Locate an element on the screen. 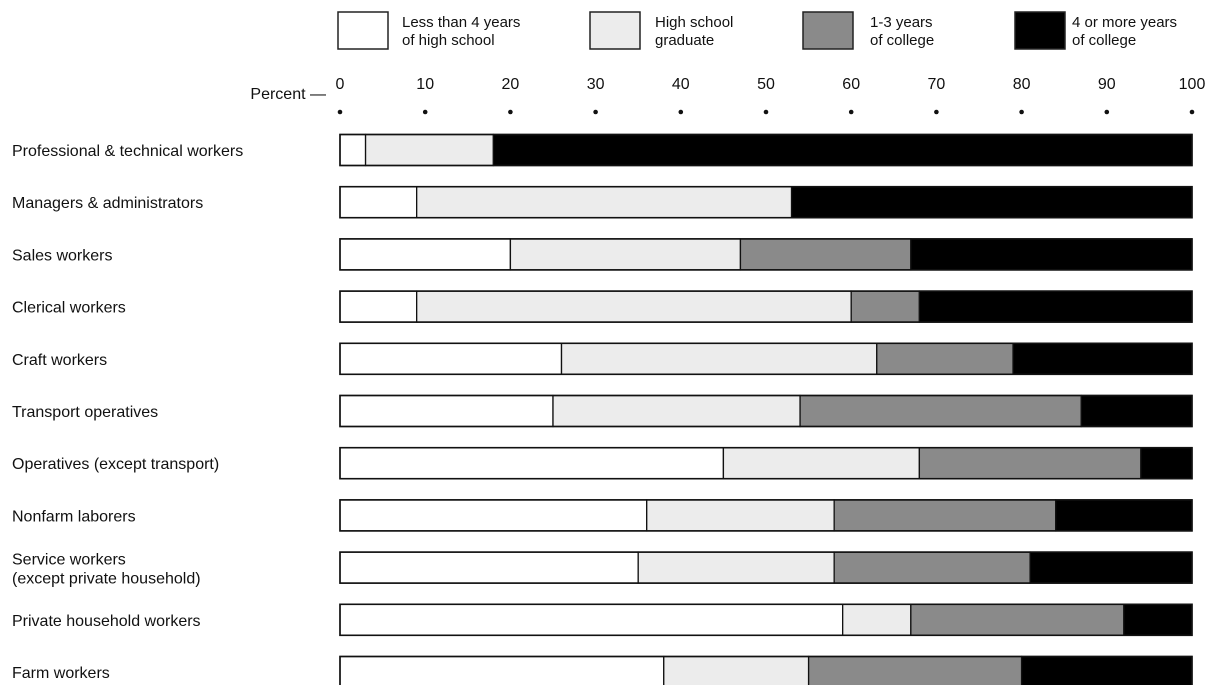  category-label: Clerical workers is located at coordinates (69, 308).